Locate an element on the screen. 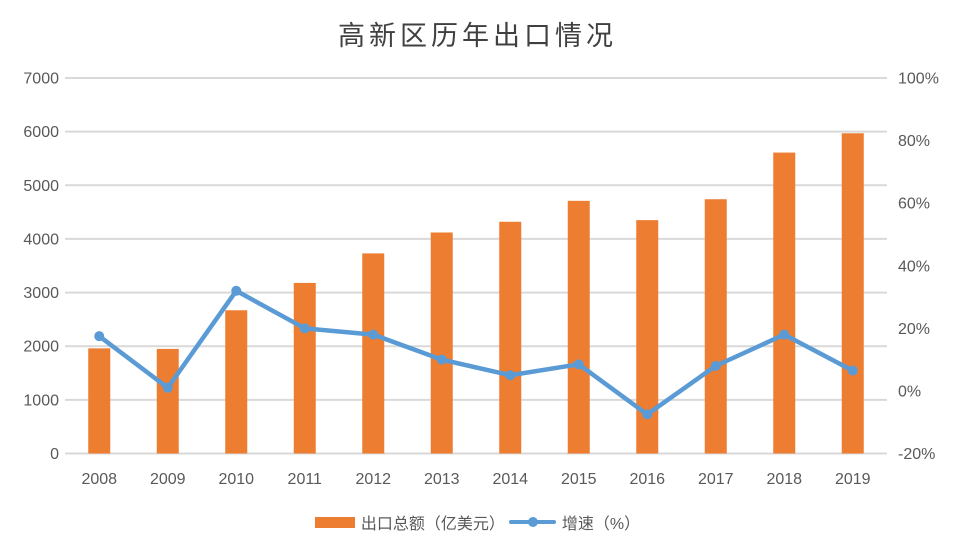  left-axis-tick-label: 4000 is located at coordinates (41, 239).